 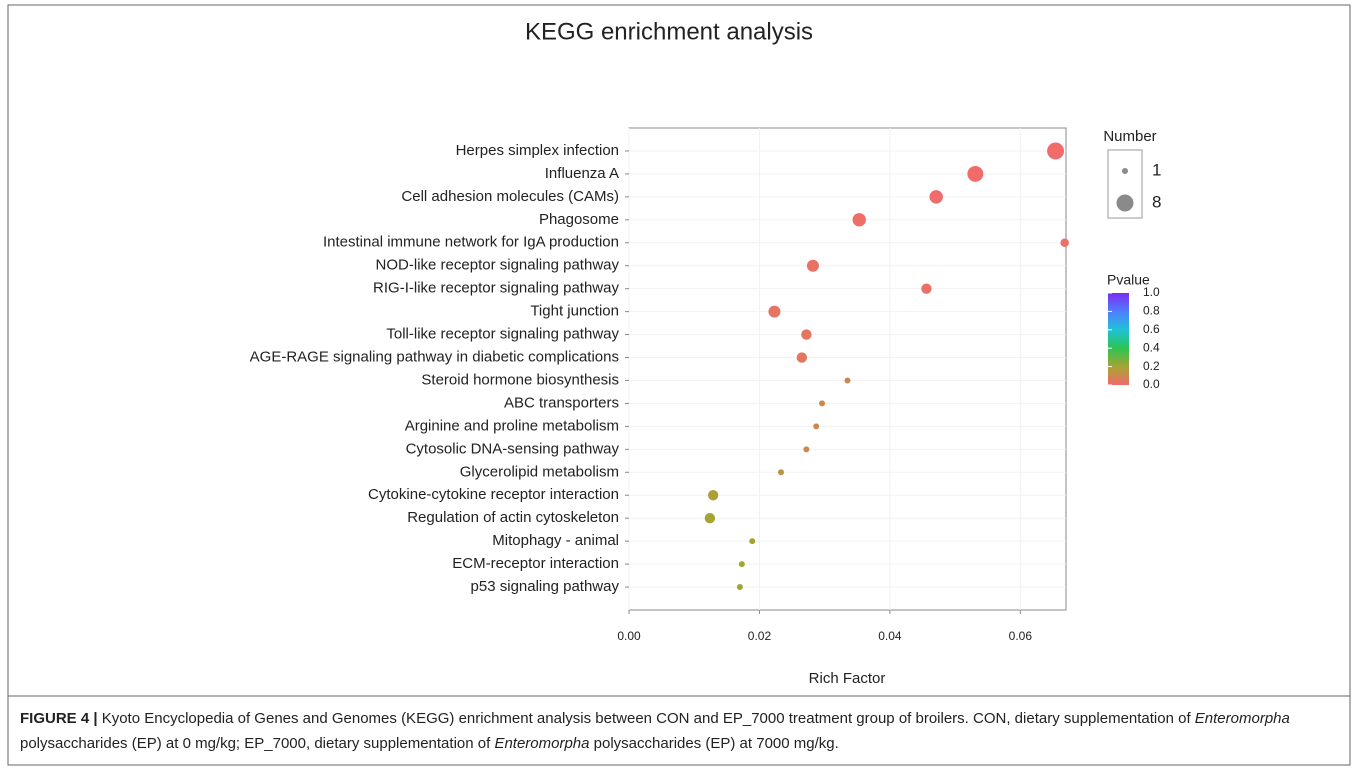 What do you see at coordinates (59, 718) in the screenshot?
I see `caption-label: FIGURE 4 |` at bounding box center [59, 718].